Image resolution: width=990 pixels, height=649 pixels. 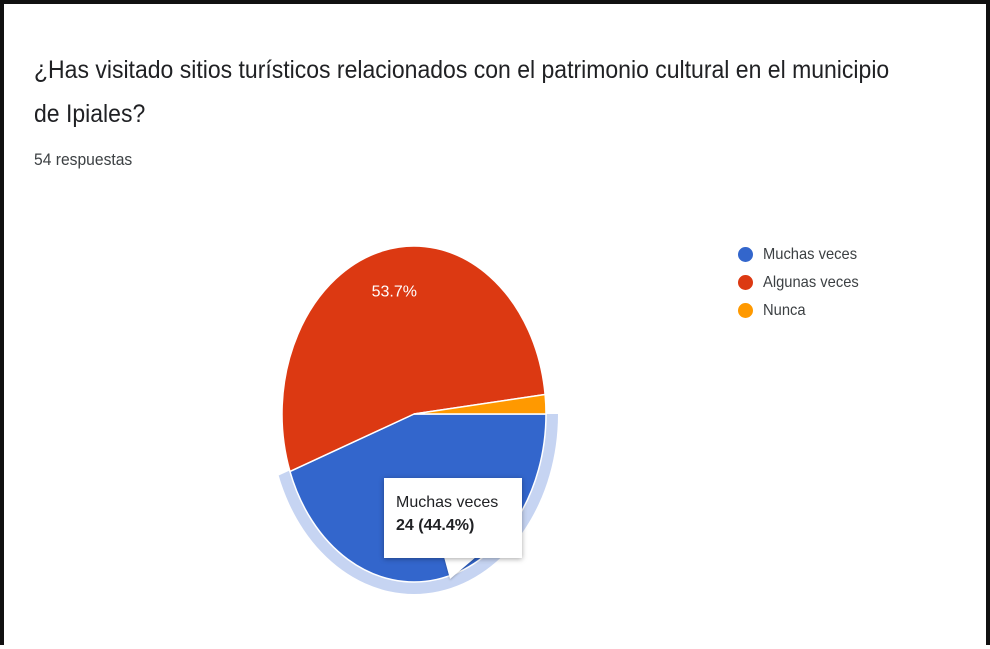 I want to click on slice-nunca, so click(x=480, y=404).